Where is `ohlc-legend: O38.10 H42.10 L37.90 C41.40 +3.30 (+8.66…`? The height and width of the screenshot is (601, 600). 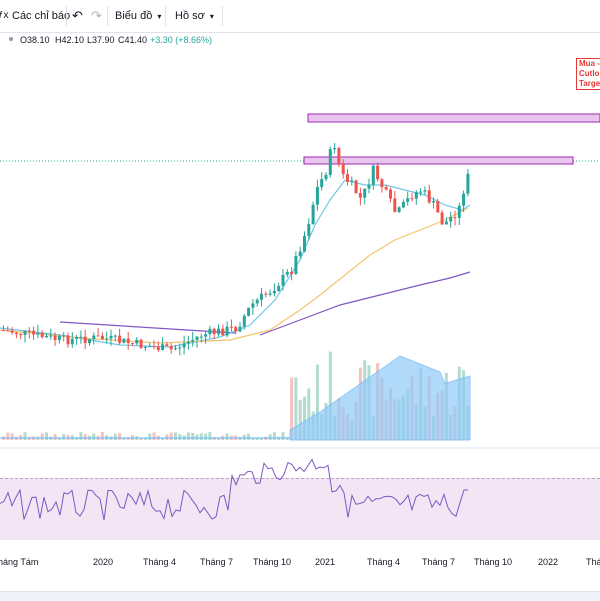 ohlc-legend: O38.10 H42.10 L37.90 C41.40 +3.30 (+8.66… is located at coordinates (300, 40).